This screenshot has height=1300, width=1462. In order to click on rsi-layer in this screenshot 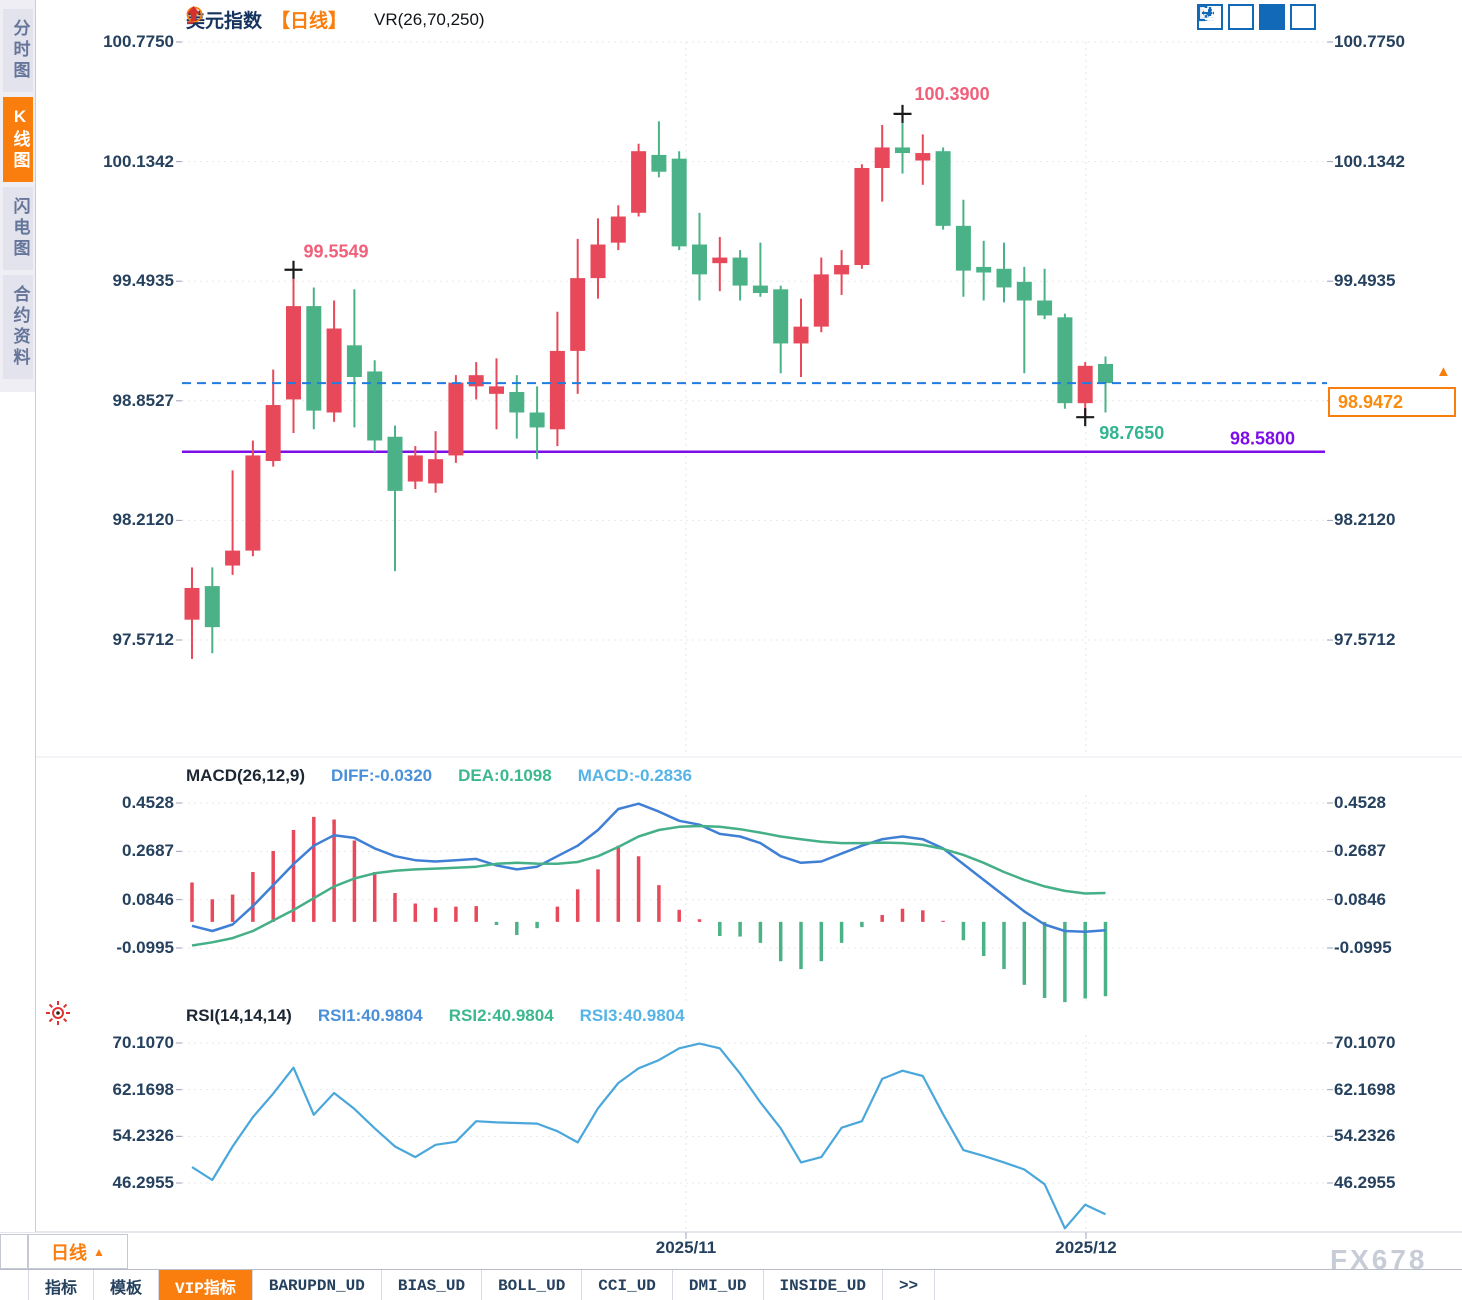, I will do `click(648, 1136)`.